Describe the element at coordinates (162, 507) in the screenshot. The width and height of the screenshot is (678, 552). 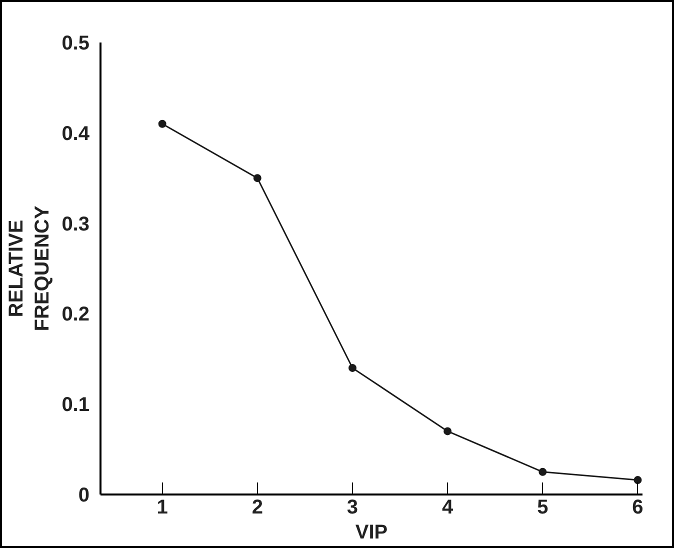
I see `x-tick-label: 1` at that location.